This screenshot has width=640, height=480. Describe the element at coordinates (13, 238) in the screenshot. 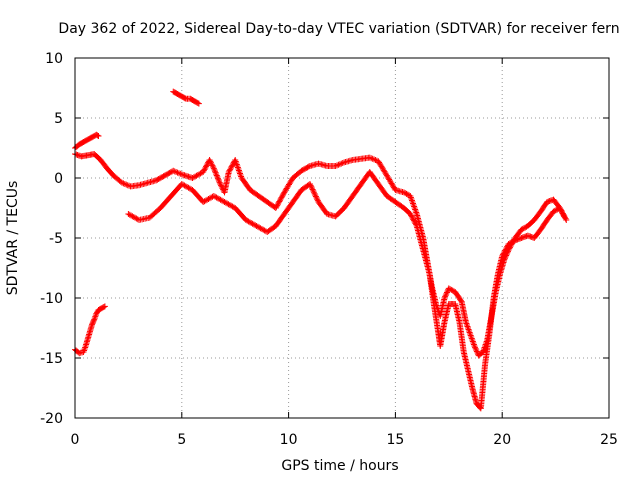

I see `y-axis-label: SDTVAR / TECUs` at that location.